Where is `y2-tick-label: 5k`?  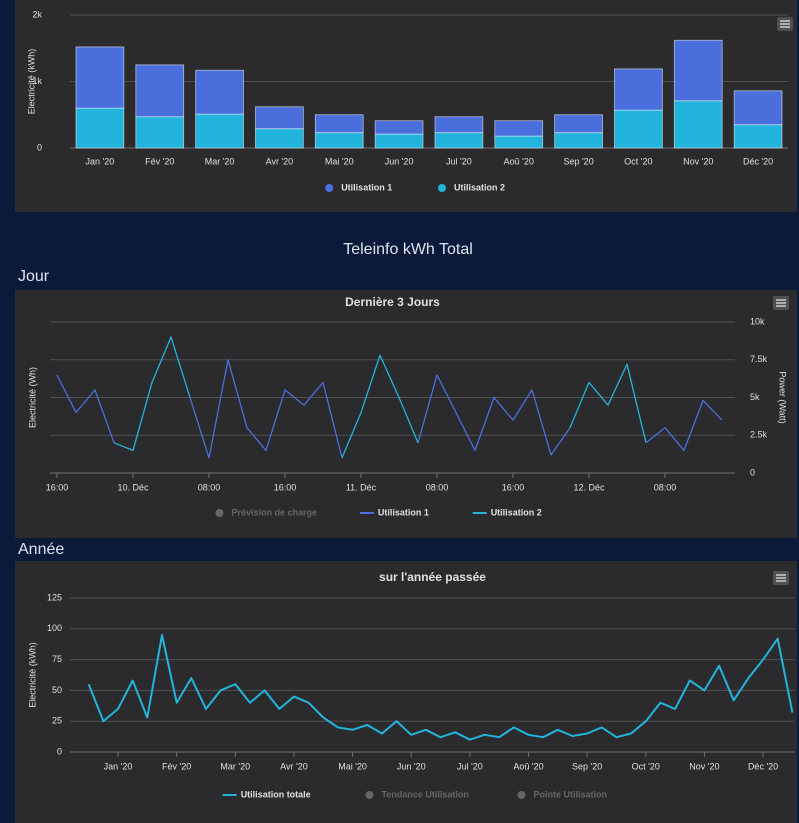 y2-tick-label: 5k is located at coordinates (755, 397).